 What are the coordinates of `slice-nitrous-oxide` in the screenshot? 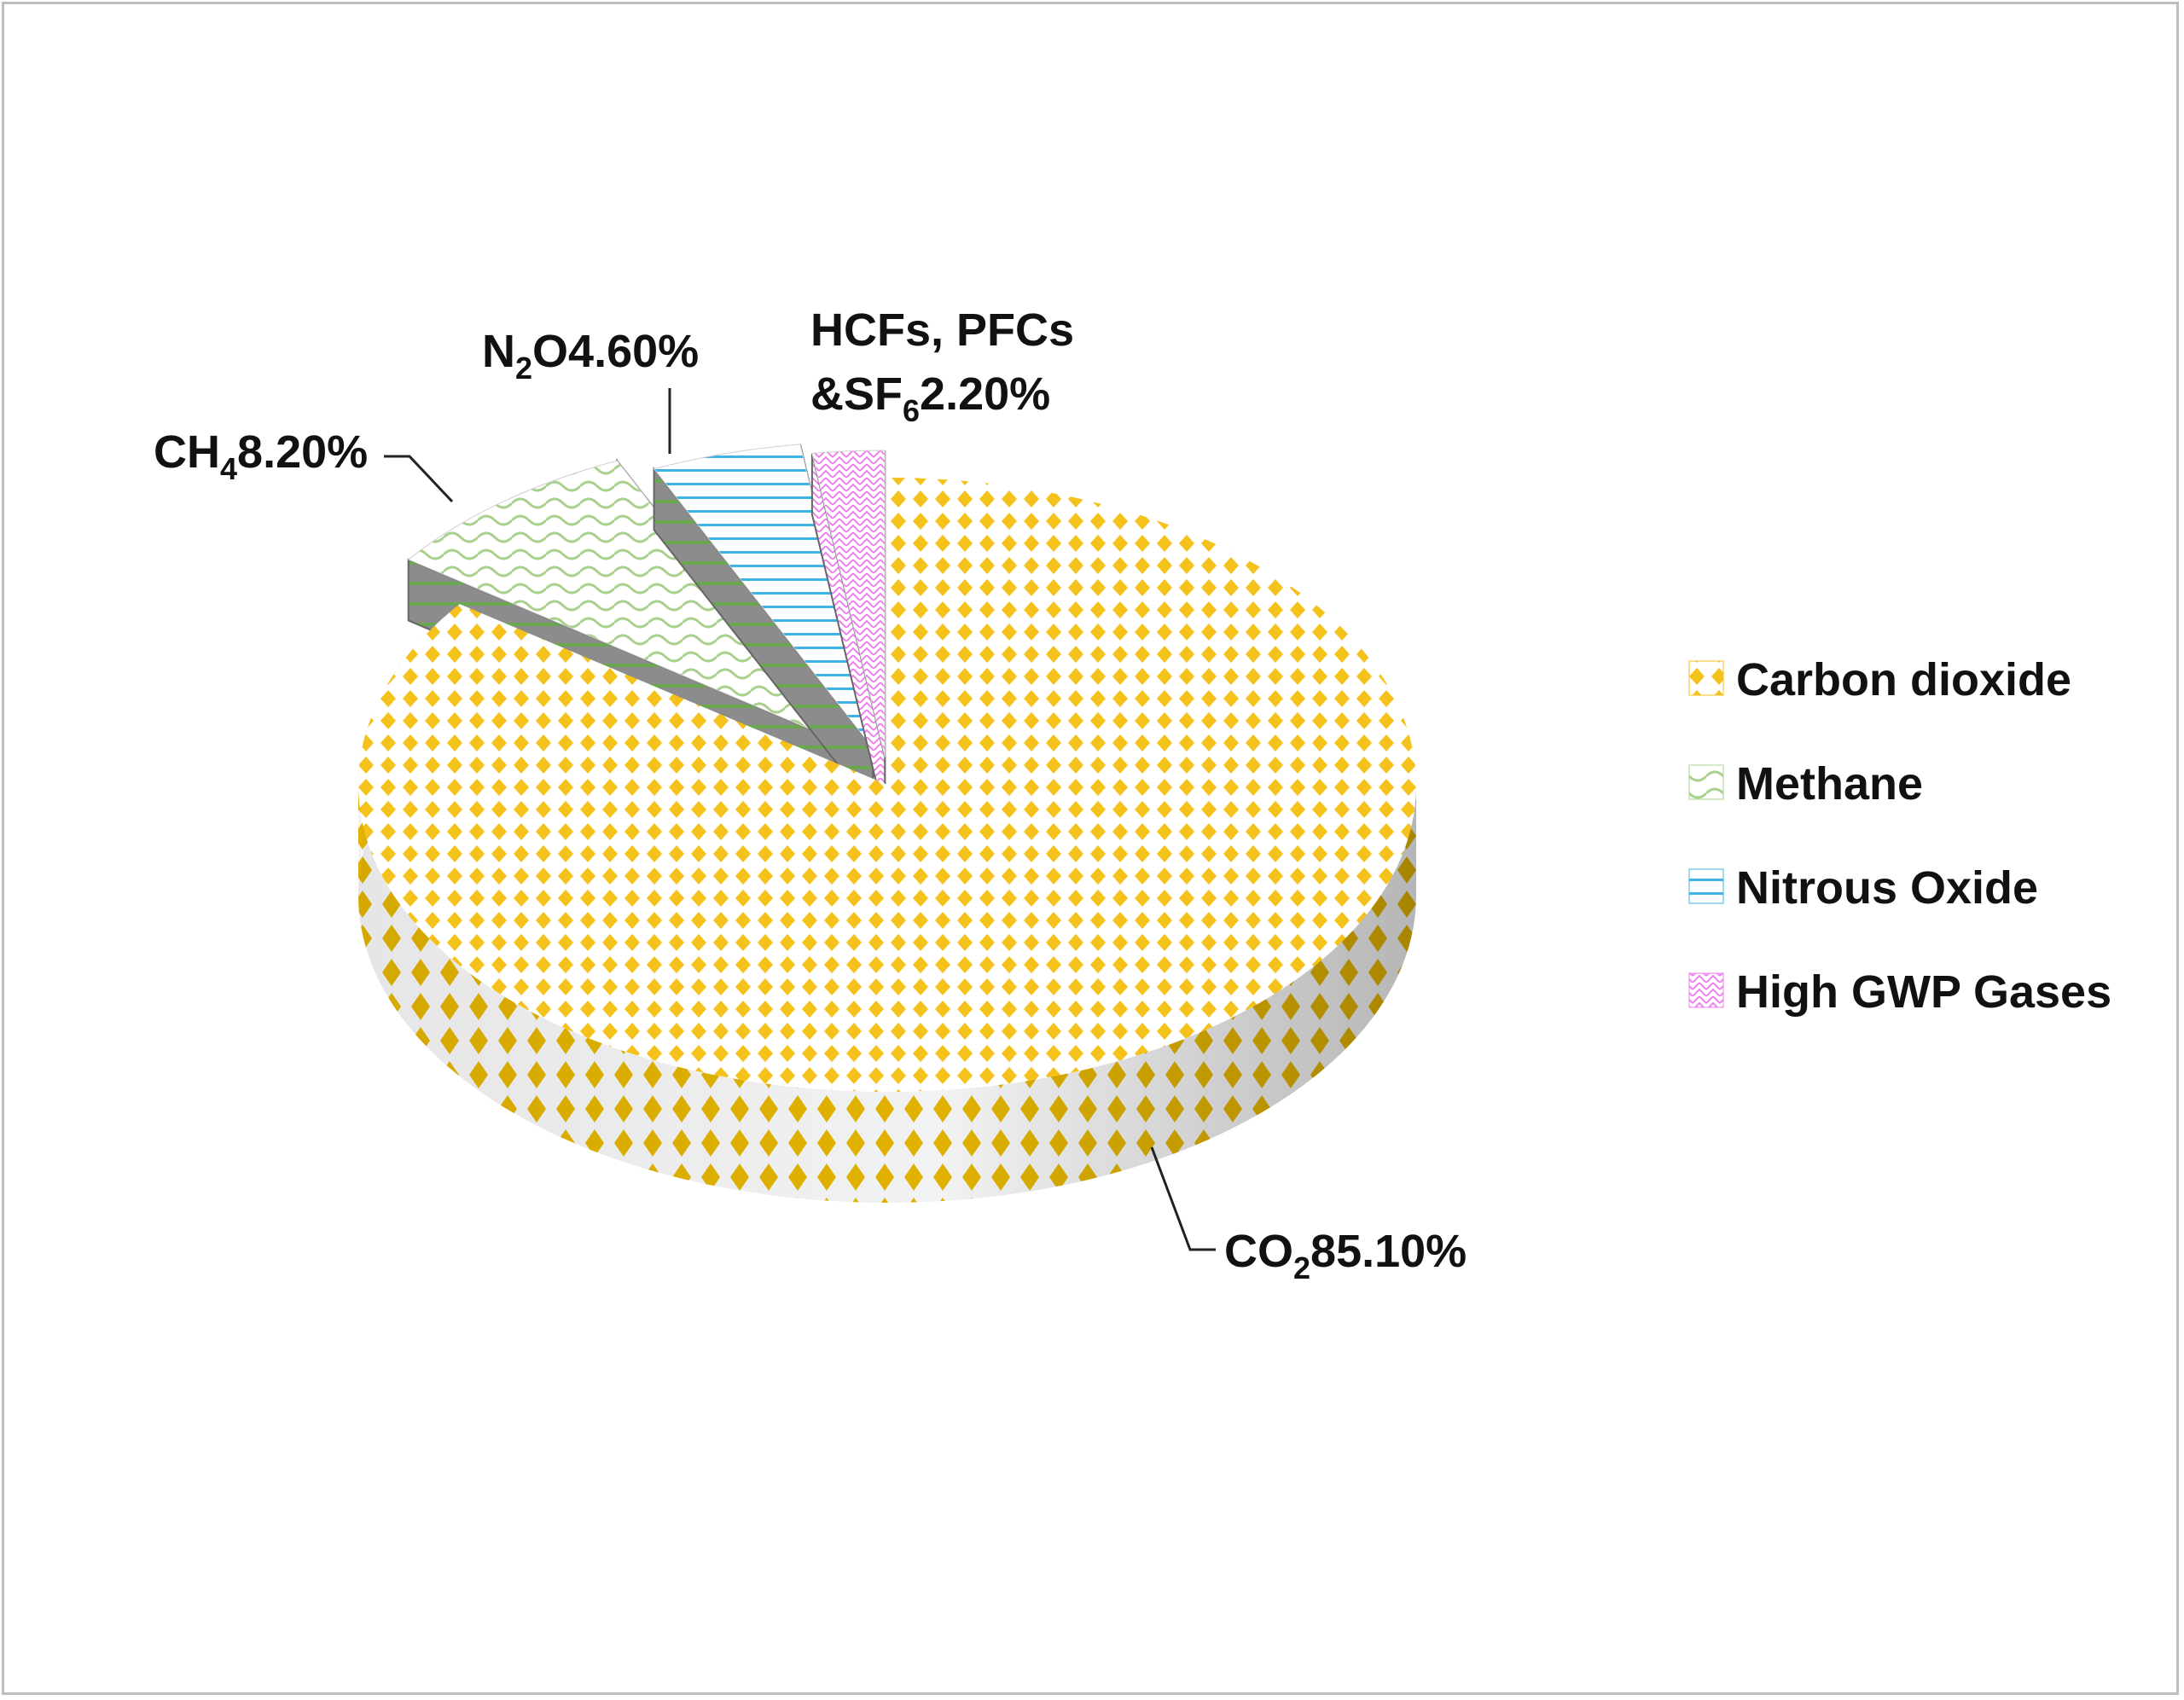 It's located at (763, 628).